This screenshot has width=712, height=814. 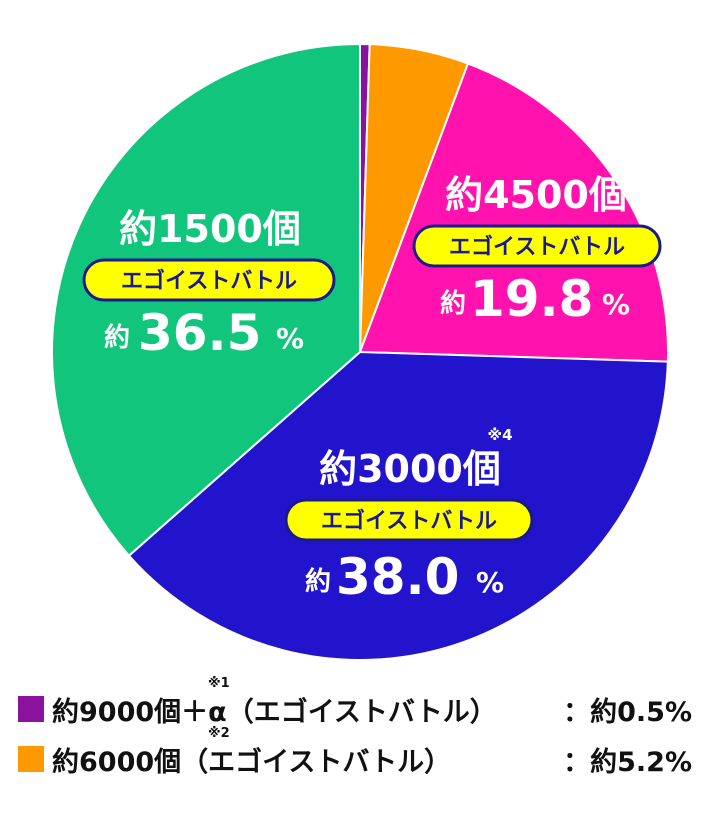 What do you see at coordinates (31, 759) in the screenshot?
I see `legend-swatch-orange` at bounding box center [31, 759].